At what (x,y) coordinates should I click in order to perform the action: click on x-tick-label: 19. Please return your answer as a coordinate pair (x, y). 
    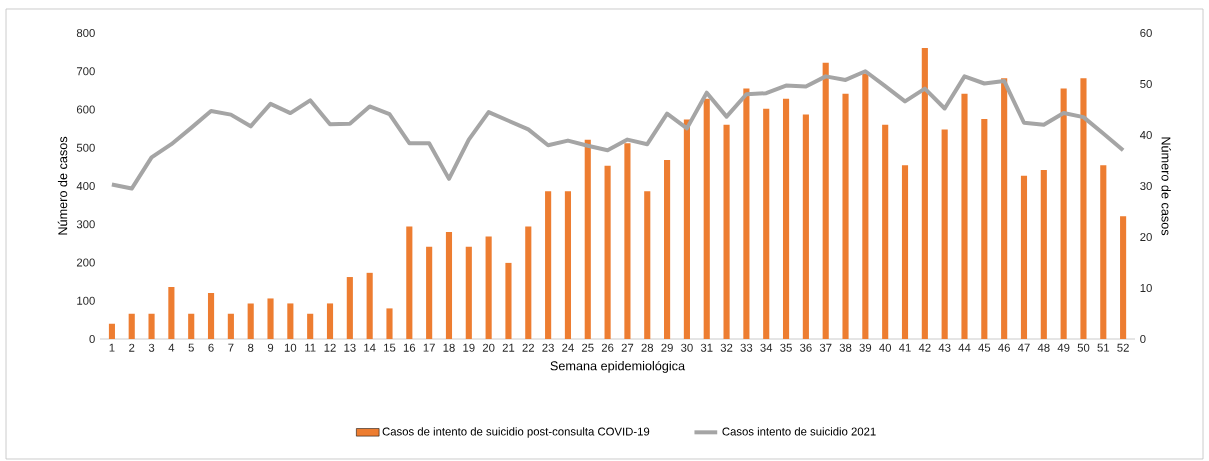
    Looking at the image, I should click on (469, 347).